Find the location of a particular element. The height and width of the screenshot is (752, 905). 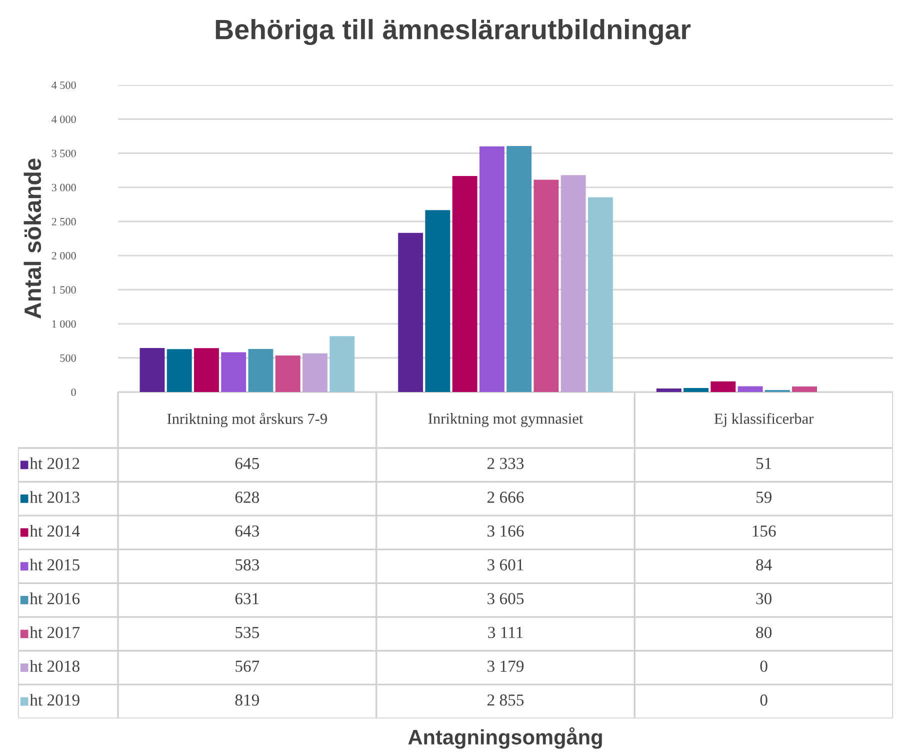

legend-label: ht 2016 is located at coordinates (55, 598).